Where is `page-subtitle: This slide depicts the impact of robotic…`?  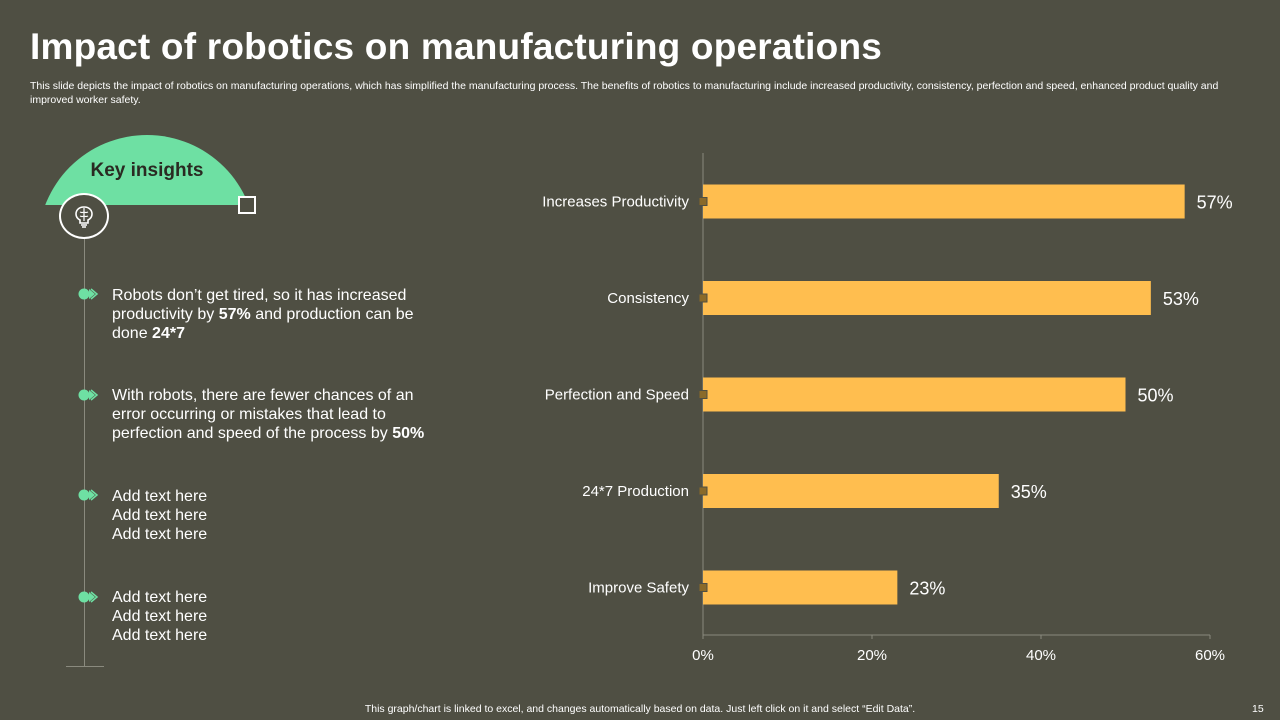
page-subtitle: This slide depicts the impact of robotic… is located at coordinates (624, 93).